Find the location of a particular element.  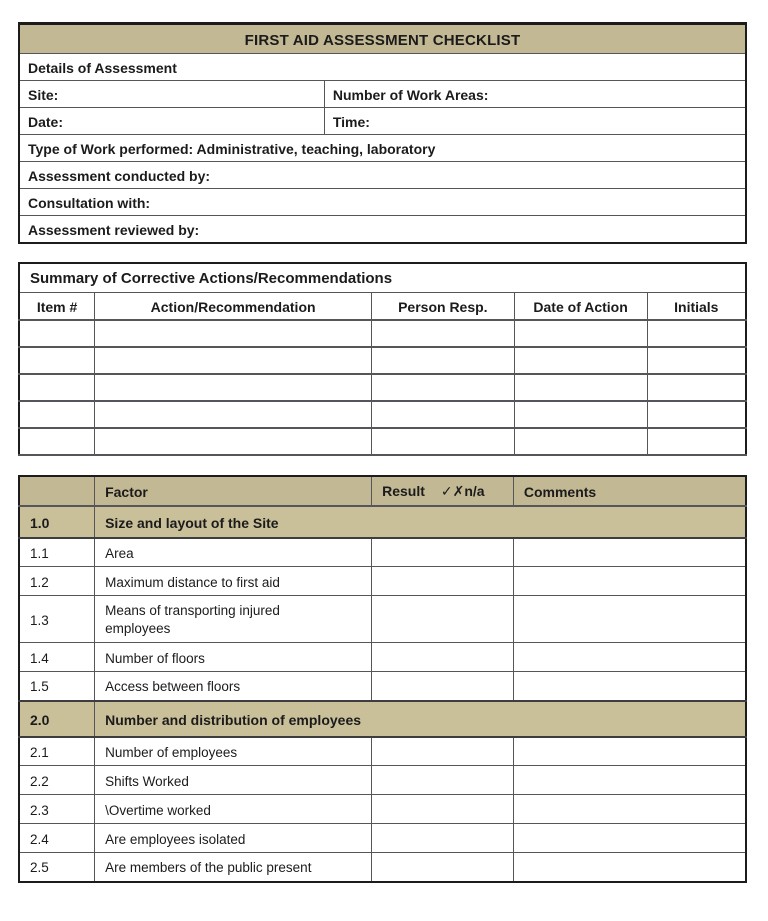

conducted-by-label: Assessment conducted by: is located at coordinates (382, 175).